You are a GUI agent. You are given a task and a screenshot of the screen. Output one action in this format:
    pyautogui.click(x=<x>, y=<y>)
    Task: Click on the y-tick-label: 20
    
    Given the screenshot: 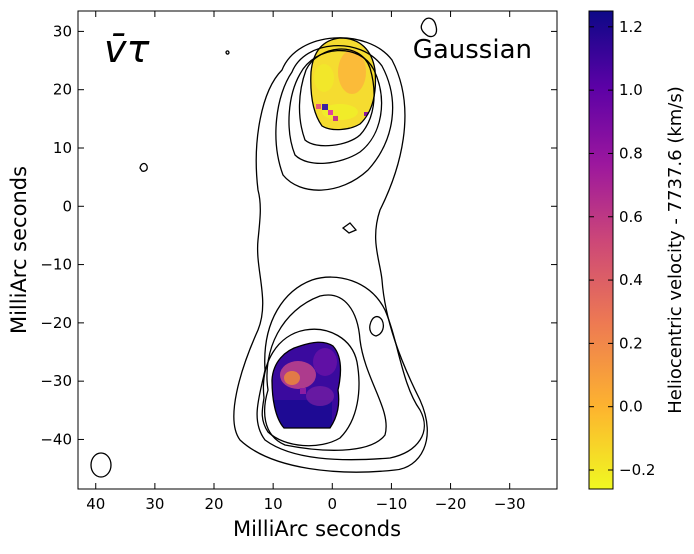 What is the action you would take?
    pyautogui.click(x=62, y=90)
    